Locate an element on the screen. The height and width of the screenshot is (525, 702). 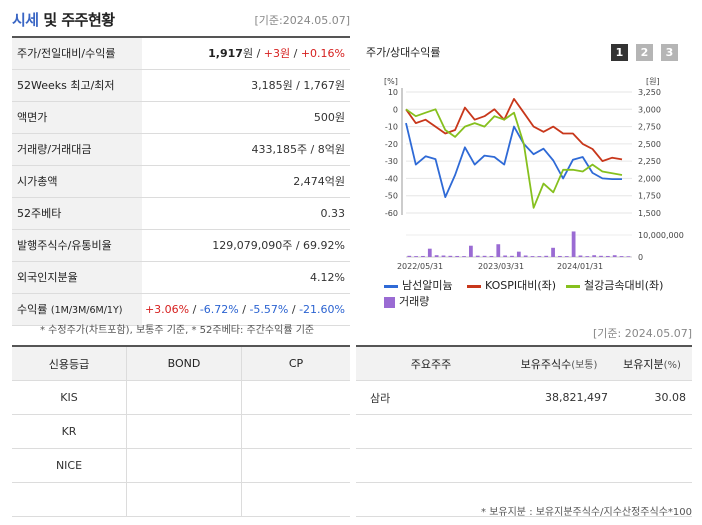
info-value: 0.33 is located at coordinates (333, 213).